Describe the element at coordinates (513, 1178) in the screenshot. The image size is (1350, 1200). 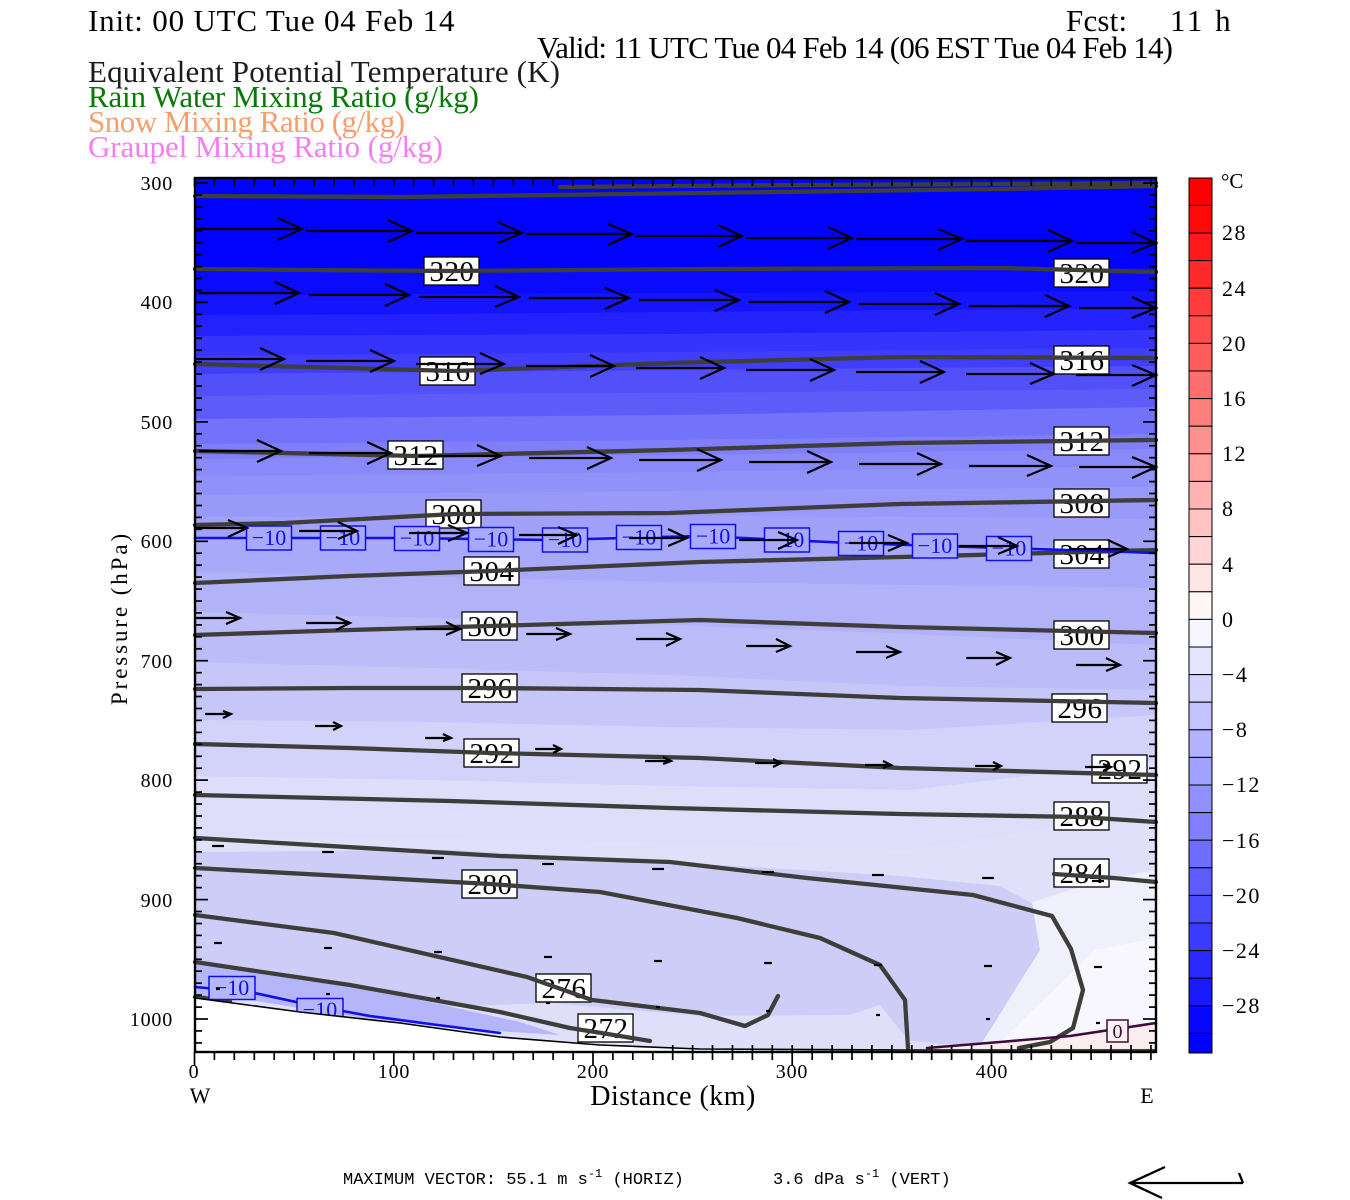
I see `svg-text:MAXIMUM VECTOR: 55.1 m s-1 (H: MAXIMUM VECTOR: 55.1 m s-1 (HORIZ)` at that location.